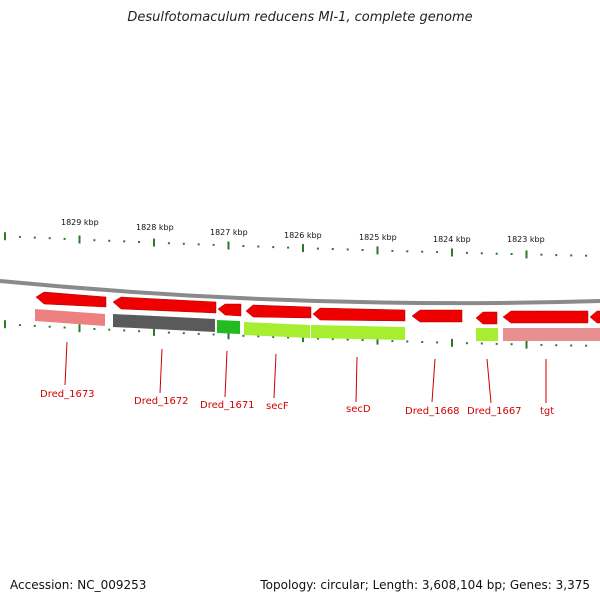  Describe the element at coordinates (227, 405) in the screenshot. I see `gene-label-dred-1671: Dred_1671` at that location.